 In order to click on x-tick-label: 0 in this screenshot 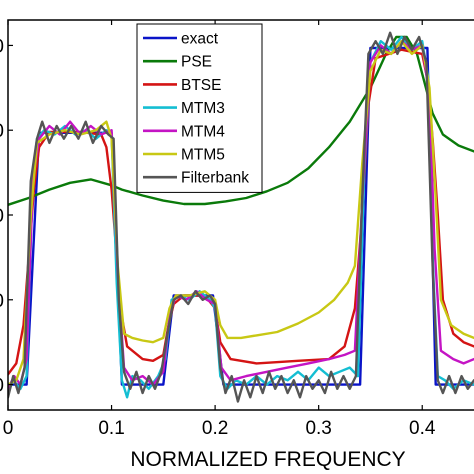, I will do `click(8, 428)`.